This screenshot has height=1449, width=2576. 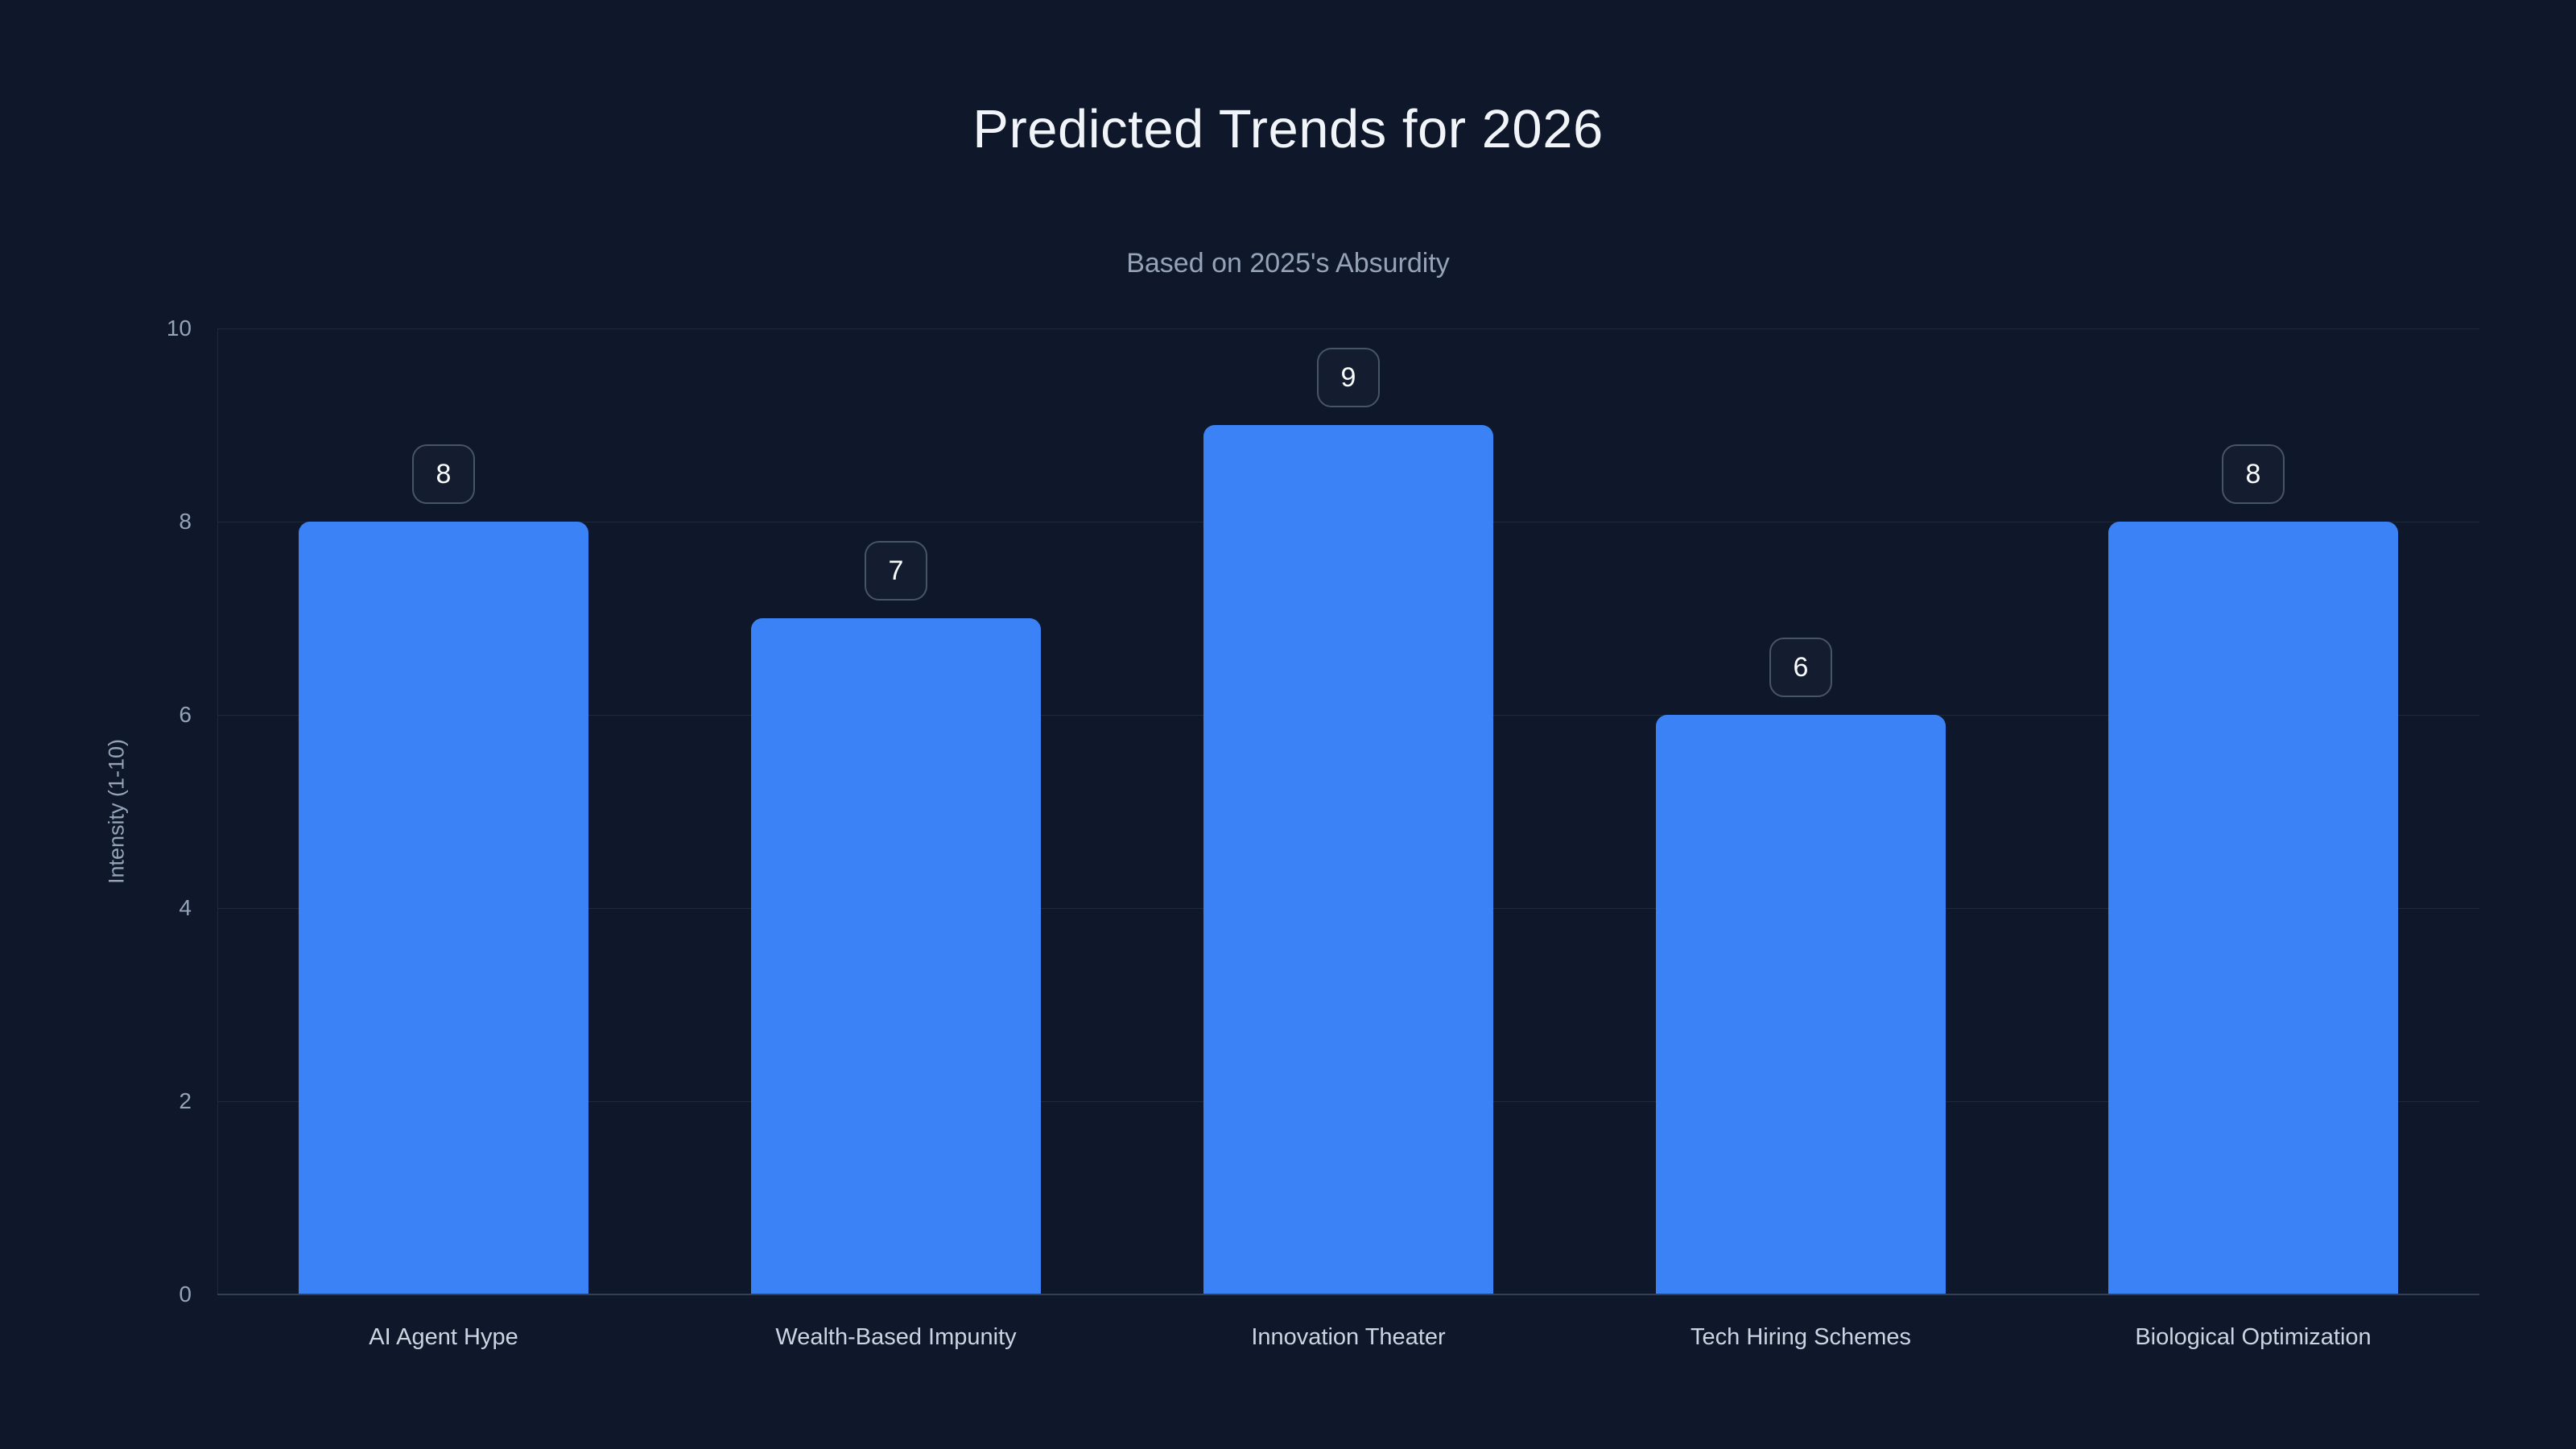 I want to click on bar-biological-optimization, so click(x=2253, y=908).